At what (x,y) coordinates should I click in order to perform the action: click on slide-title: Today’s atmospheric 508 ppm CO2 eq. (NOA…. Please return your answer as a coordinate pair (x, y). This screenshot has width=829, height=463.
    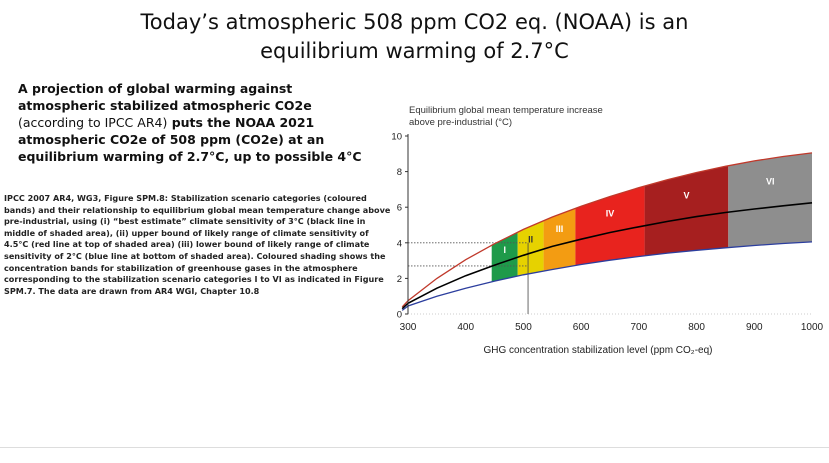
    Looking at the image, I should click on (414, 37).